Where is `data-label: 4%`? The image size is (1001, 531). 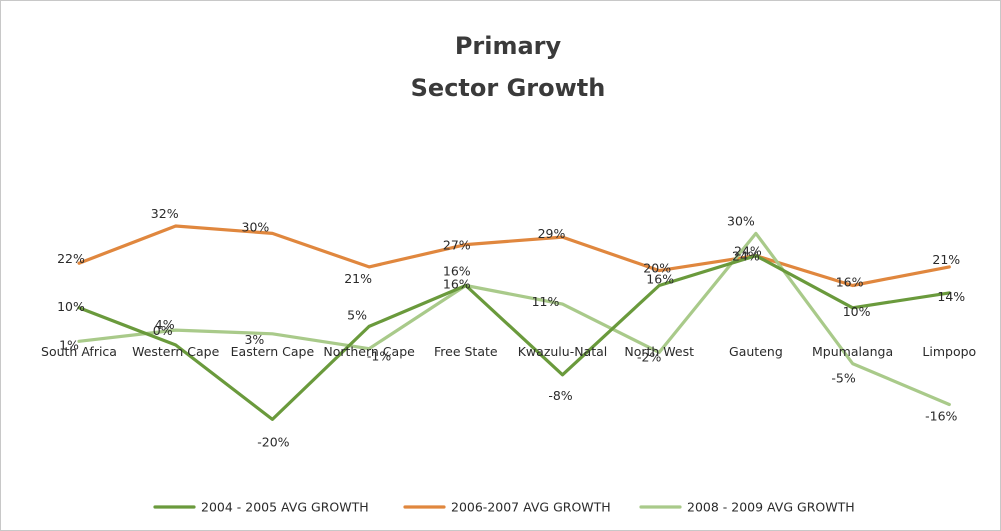
data-label: 4% is located at coordinates (165, 324).